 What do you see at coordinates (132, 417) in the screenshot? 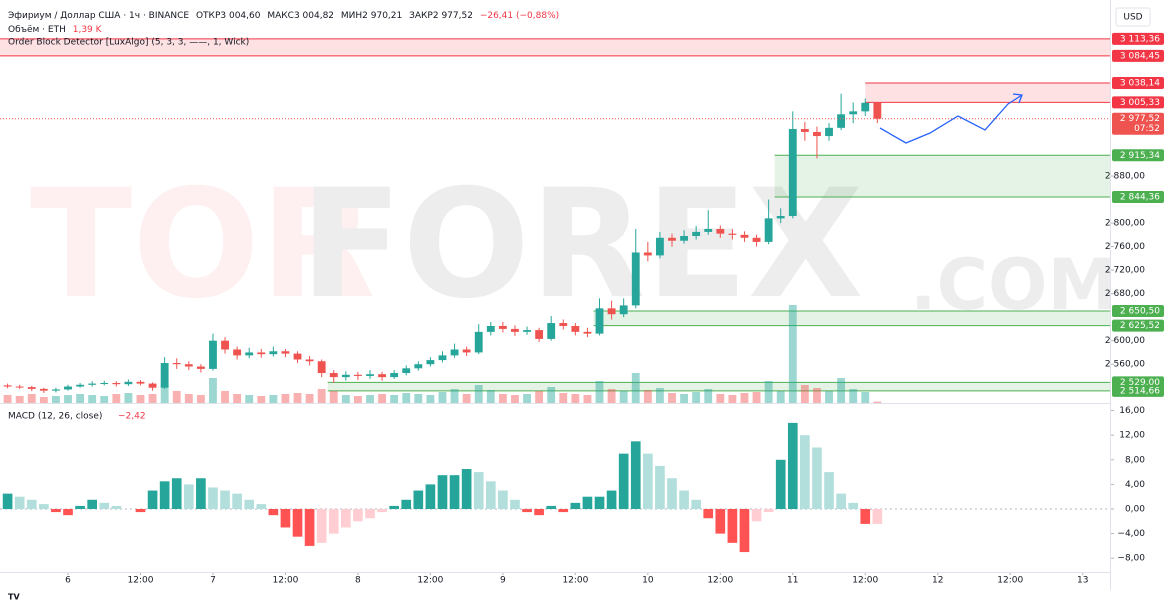
I see `indicator-value: −2,42` at bounding box center [132, 417].